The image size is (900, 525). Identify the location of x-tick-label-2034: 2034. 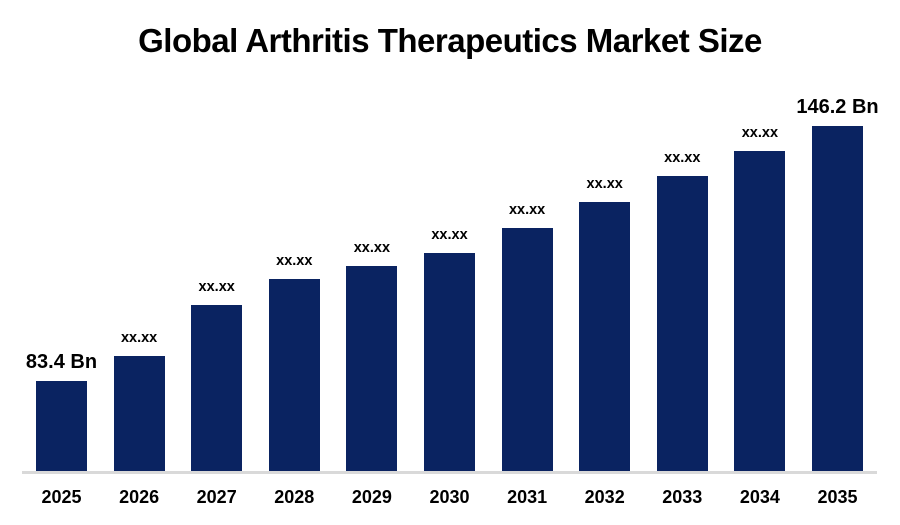
(759, 497).